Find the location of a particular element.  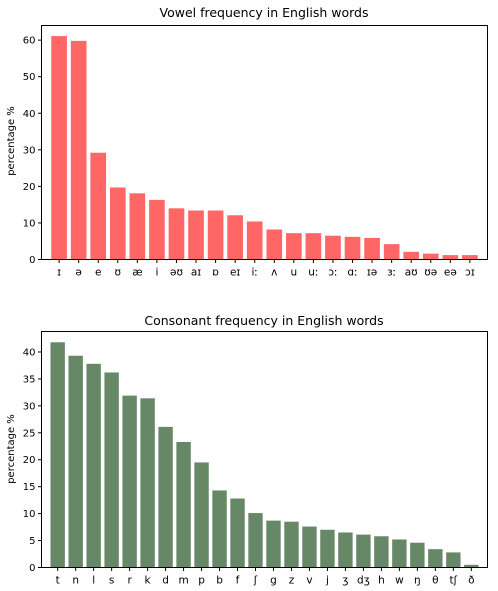

x-tick-label: l is located at coordinates (93, 581).